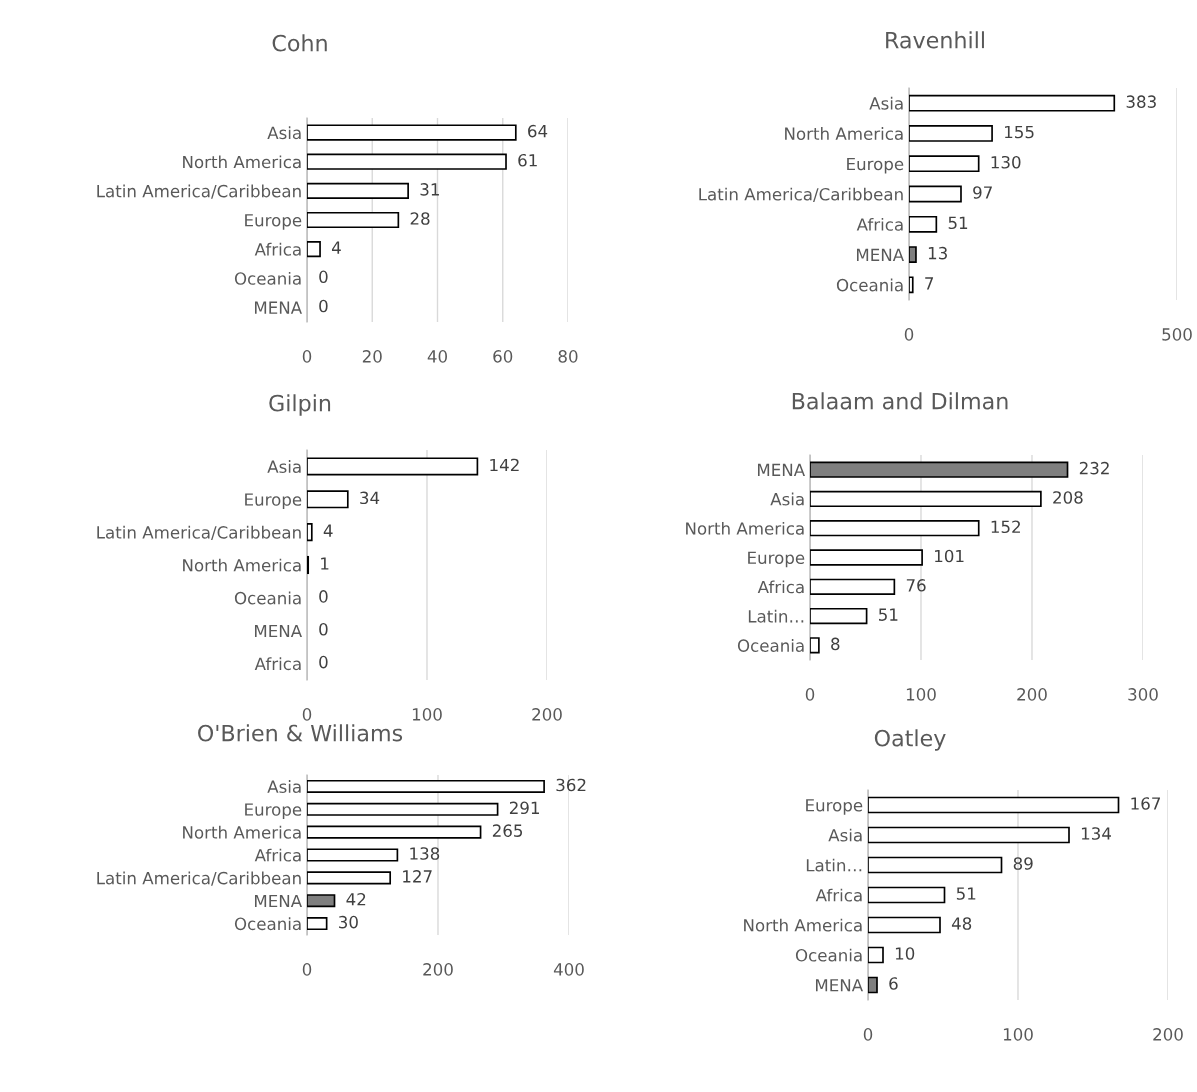  What do you see at coordinates (300, 733) in the screenshot?
I see `chart-title: O'Brien & Williams` at bounding box center [300, 733].